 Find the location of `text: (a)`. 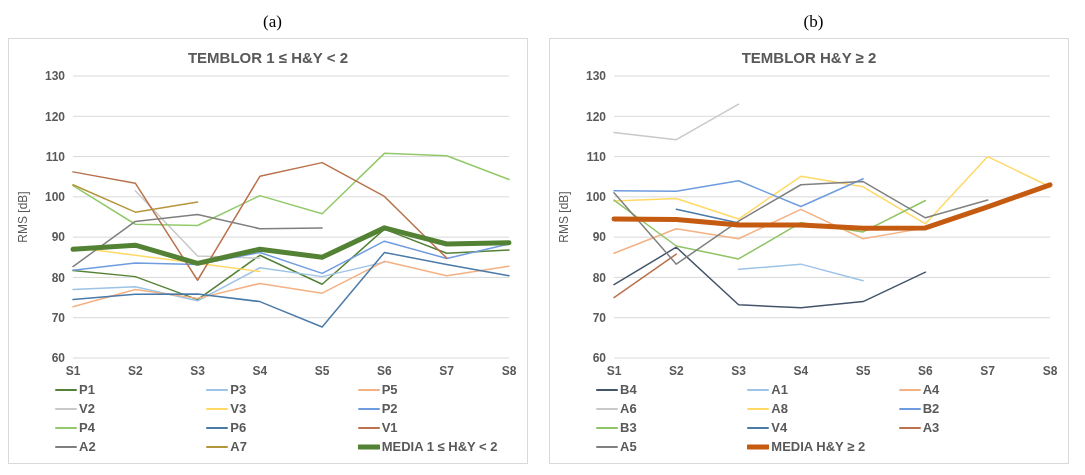

text: (a) is located at coordinates (272, 22).